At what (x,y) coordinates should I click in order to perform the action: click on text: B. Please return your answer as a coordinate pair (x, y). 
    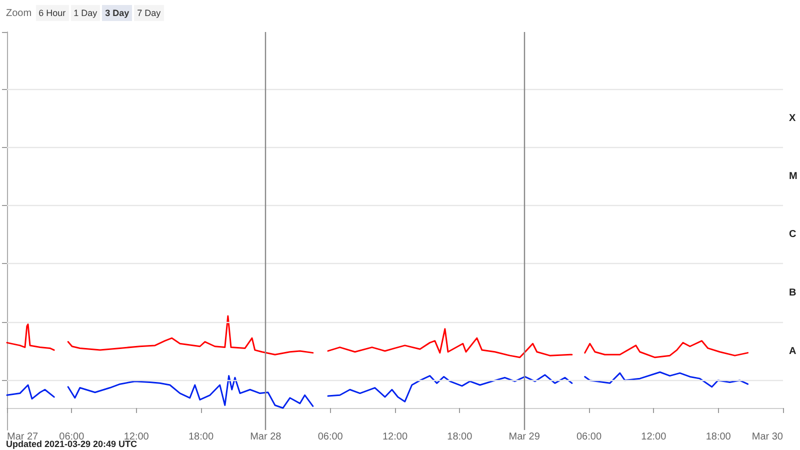
    Looking at the image, I should click on (792, 293).